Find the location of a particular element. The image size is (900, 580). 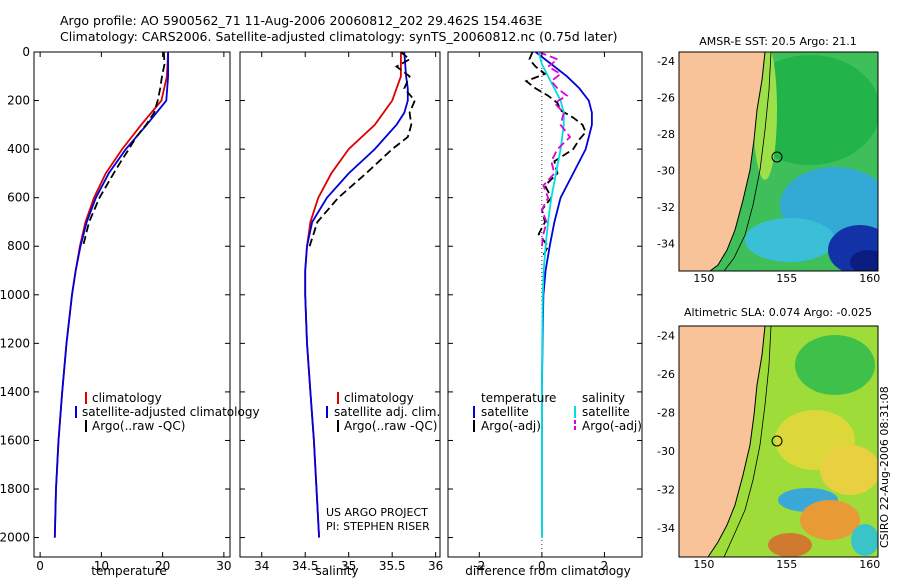

difference-plot is located at coordinates (558, 304).